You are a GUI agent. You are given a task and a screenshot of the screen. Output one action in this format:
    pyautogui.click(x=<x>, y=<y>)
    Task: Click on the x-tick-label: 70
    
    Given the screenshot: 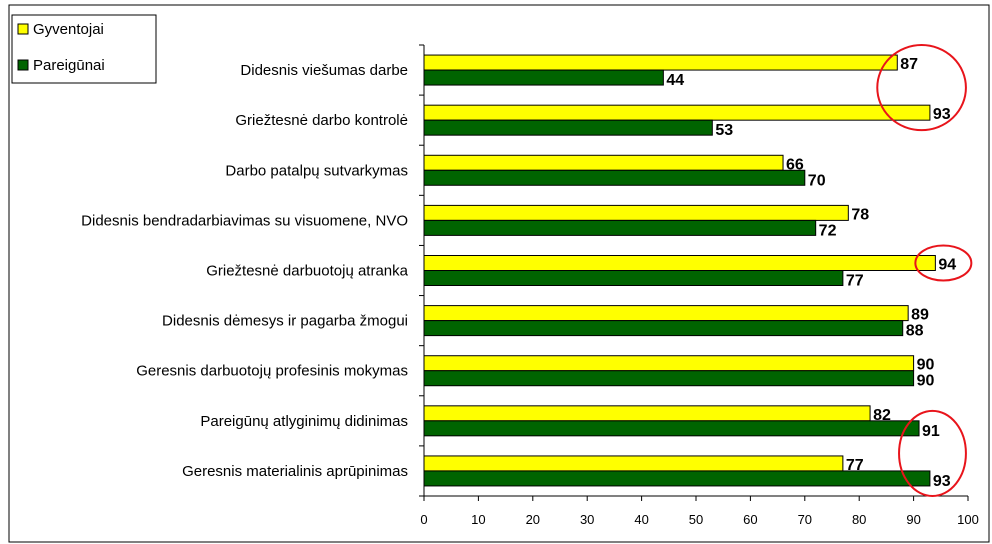 What is the action you would take?
    pyautogui.click(x=805, y=519)
    